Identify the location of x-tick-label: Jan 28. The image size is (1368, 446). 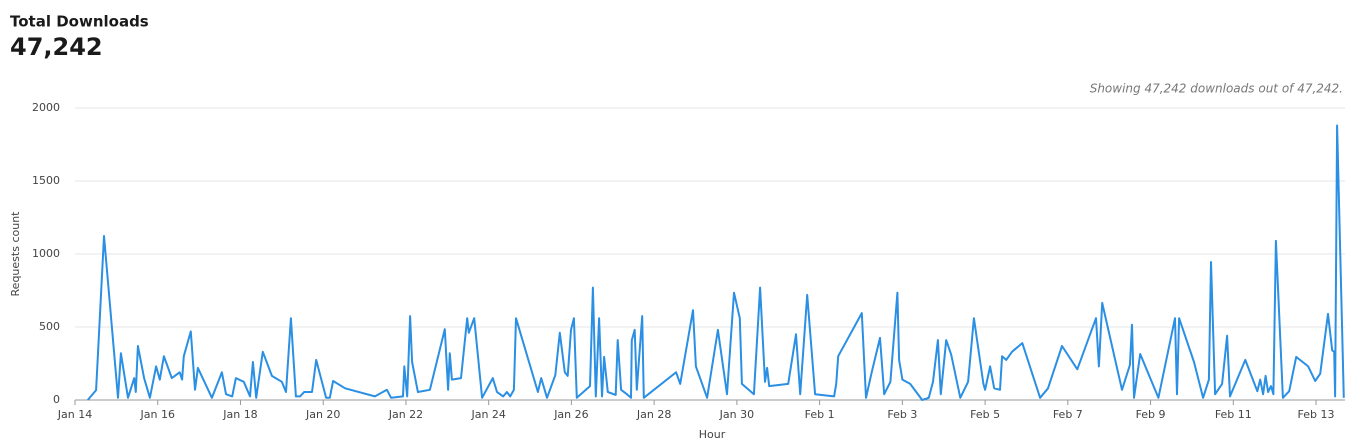
(653, 414).